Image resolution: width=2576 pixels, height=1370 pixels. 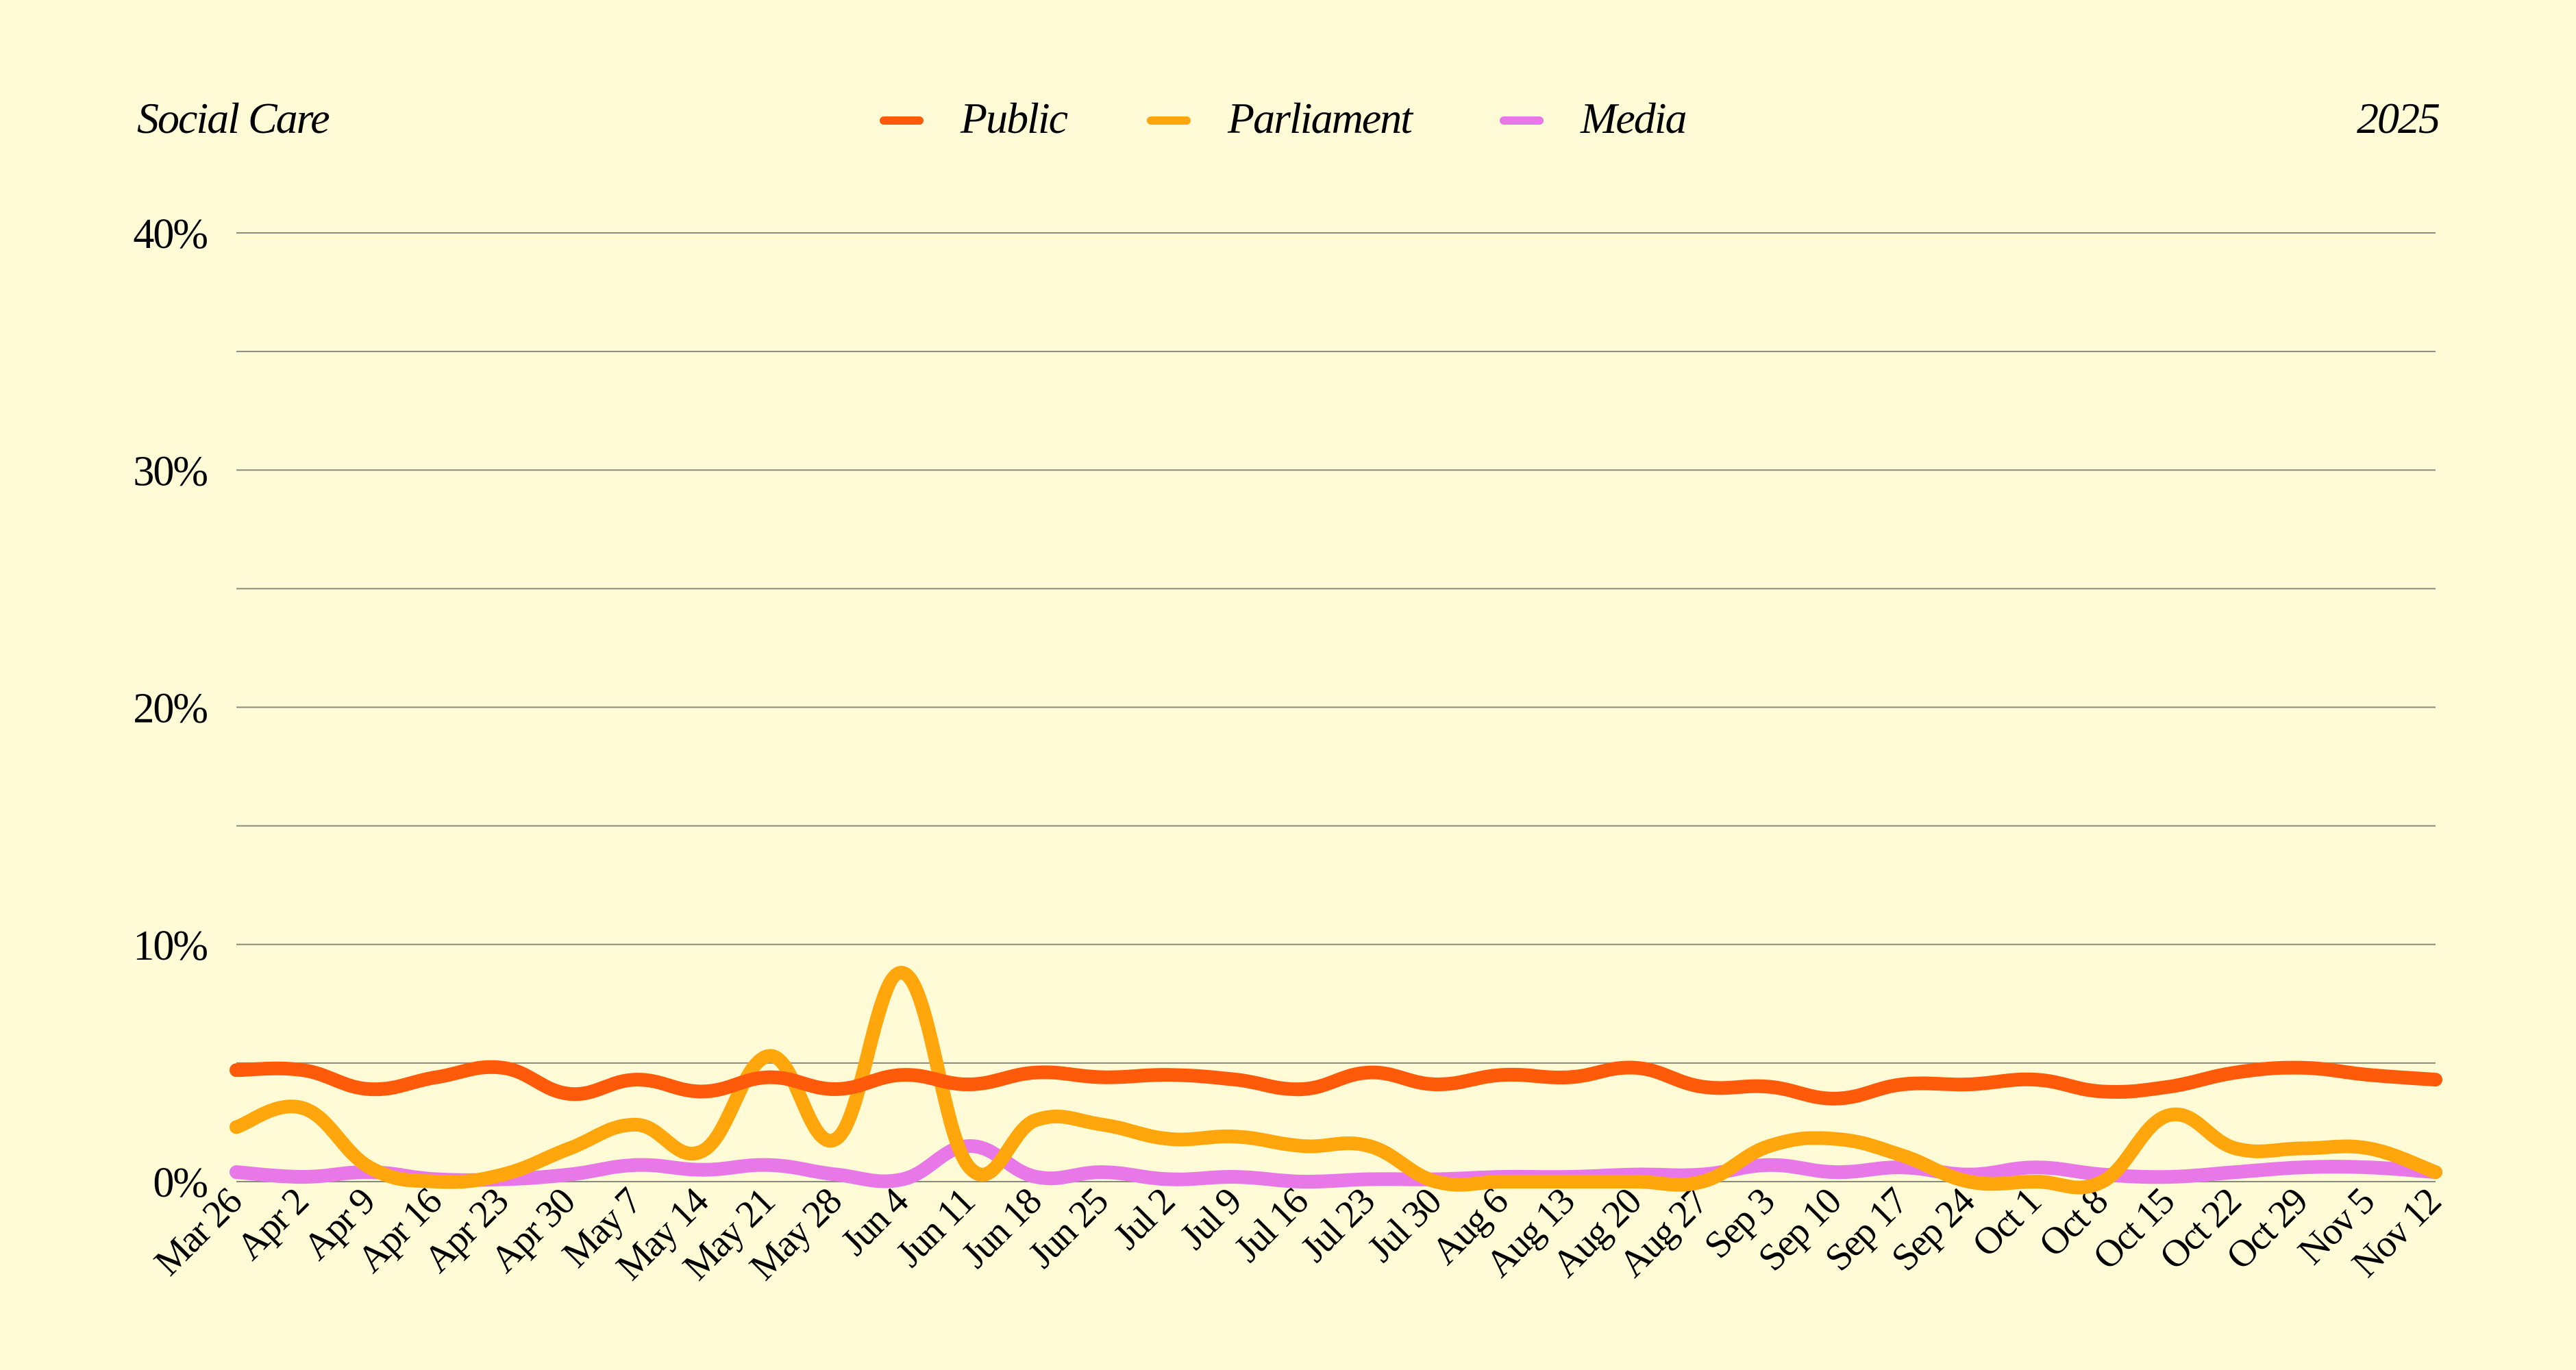 I want to click on series-line-parliament, so click(x=1336, y=1081).